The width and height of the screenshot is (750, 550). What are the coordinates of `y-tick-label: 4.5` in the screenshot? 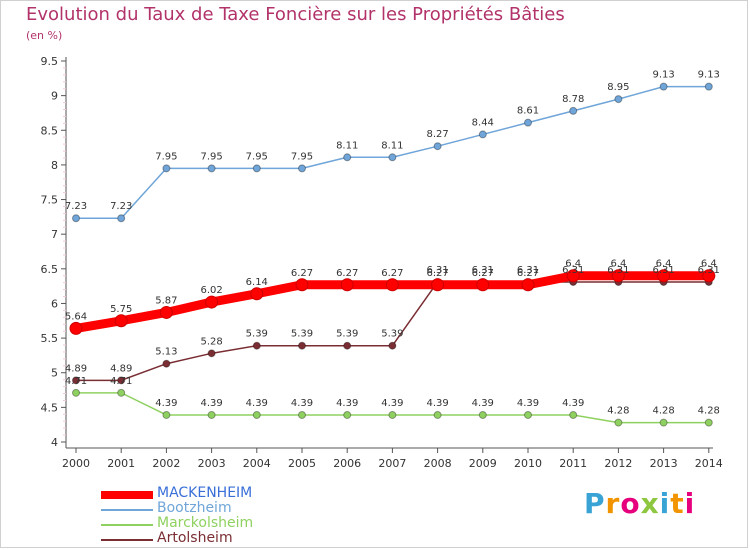 It's located at (50, 407).